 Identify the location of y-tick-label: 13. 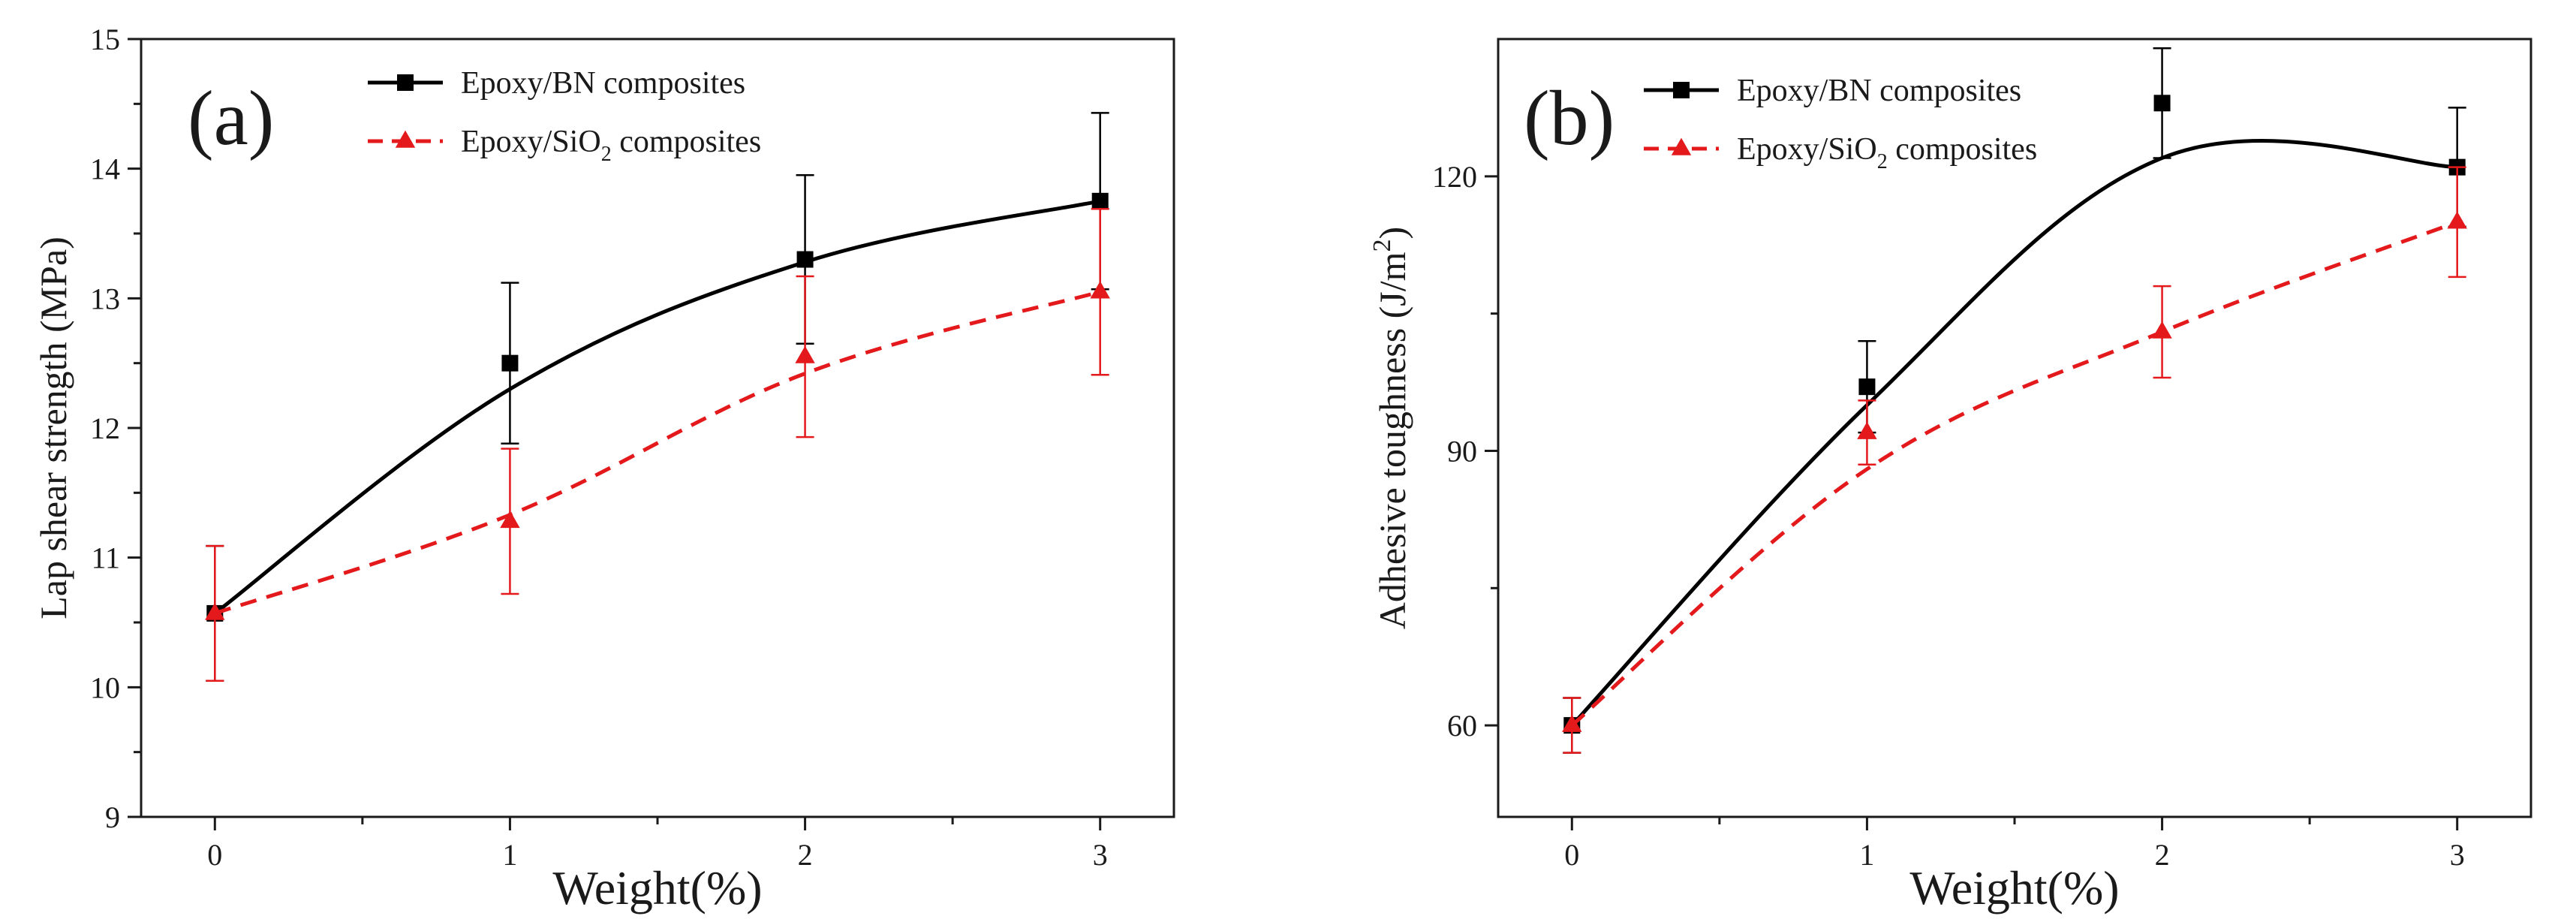
(105, 298).